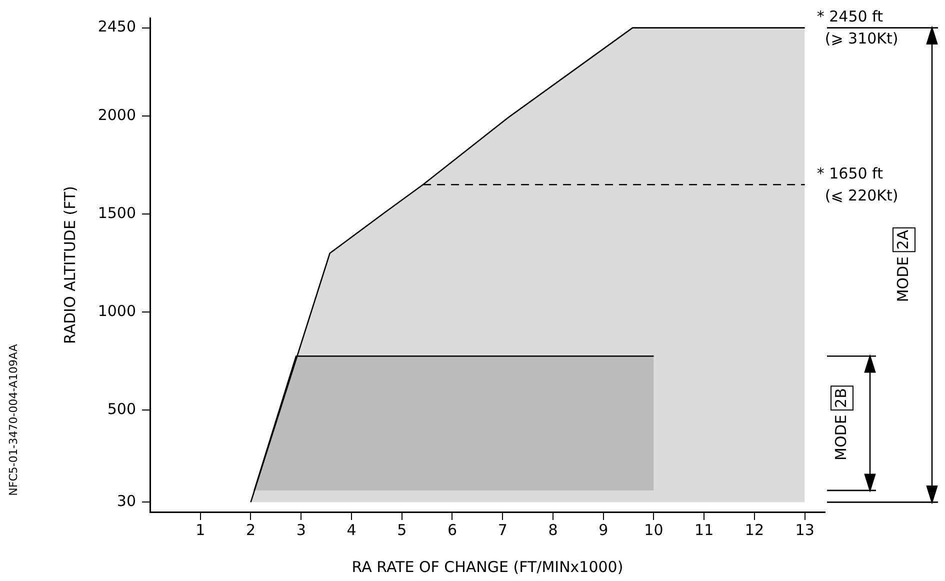 This screenshot has height=581, width=945. What do you see at coordinates (117, 27) in the screenshot?
I see `y-tick-label: 2450` at bounding box center [117, 27].